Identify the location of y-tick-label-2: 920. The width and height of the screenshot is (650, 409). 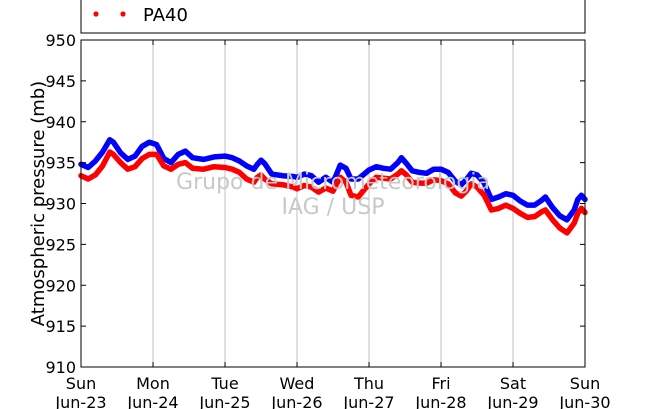
(60, 285).